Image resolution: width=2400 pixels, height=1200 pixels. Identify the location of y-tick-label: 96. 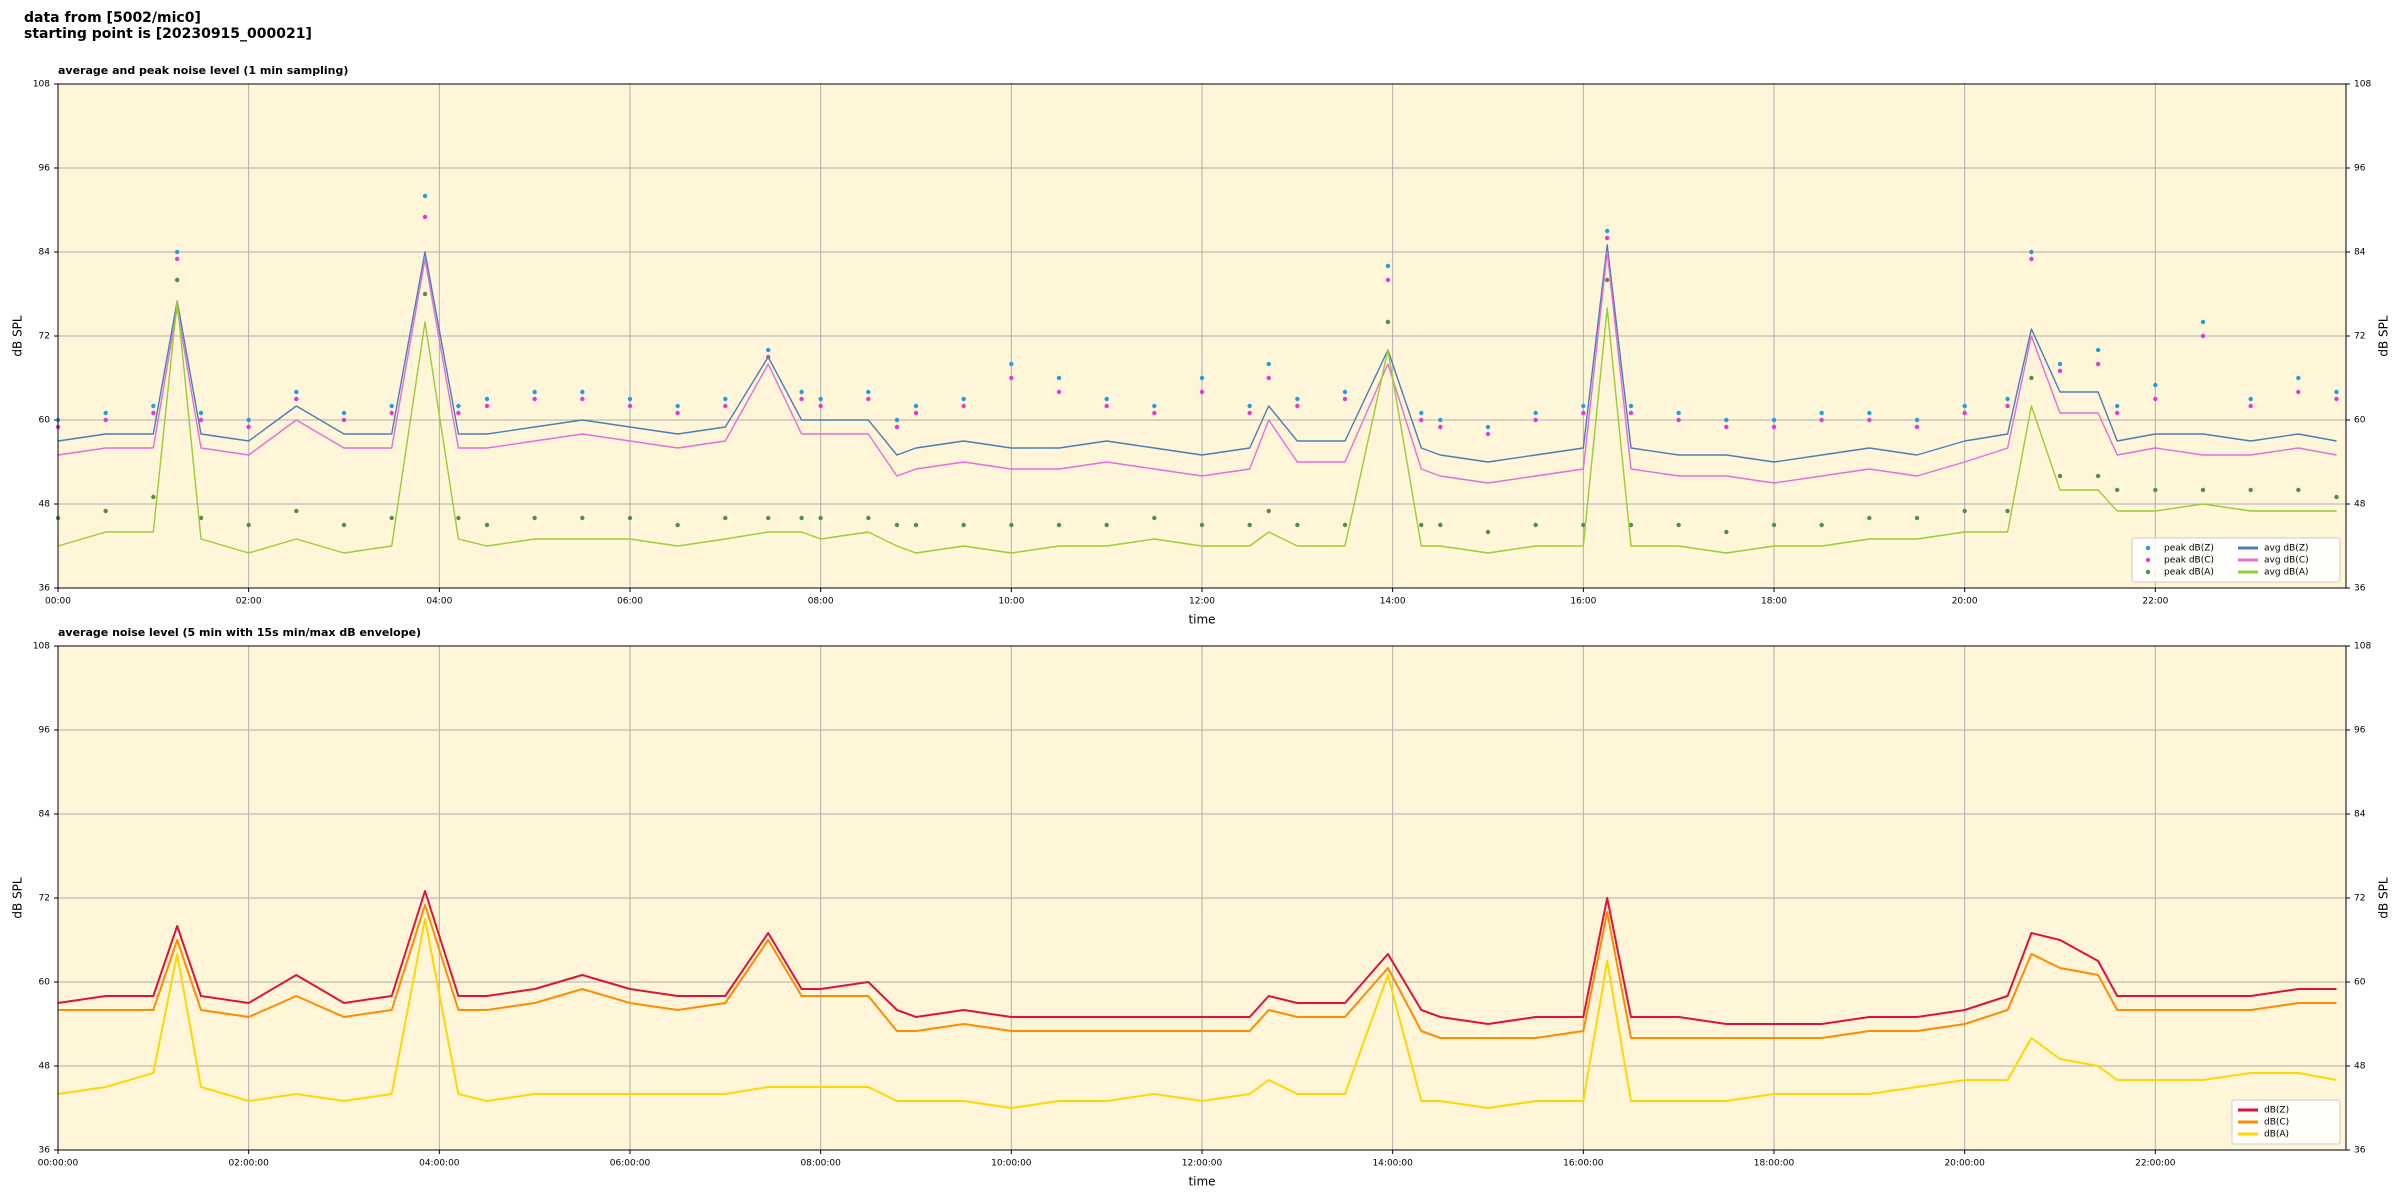
(2360, 731).